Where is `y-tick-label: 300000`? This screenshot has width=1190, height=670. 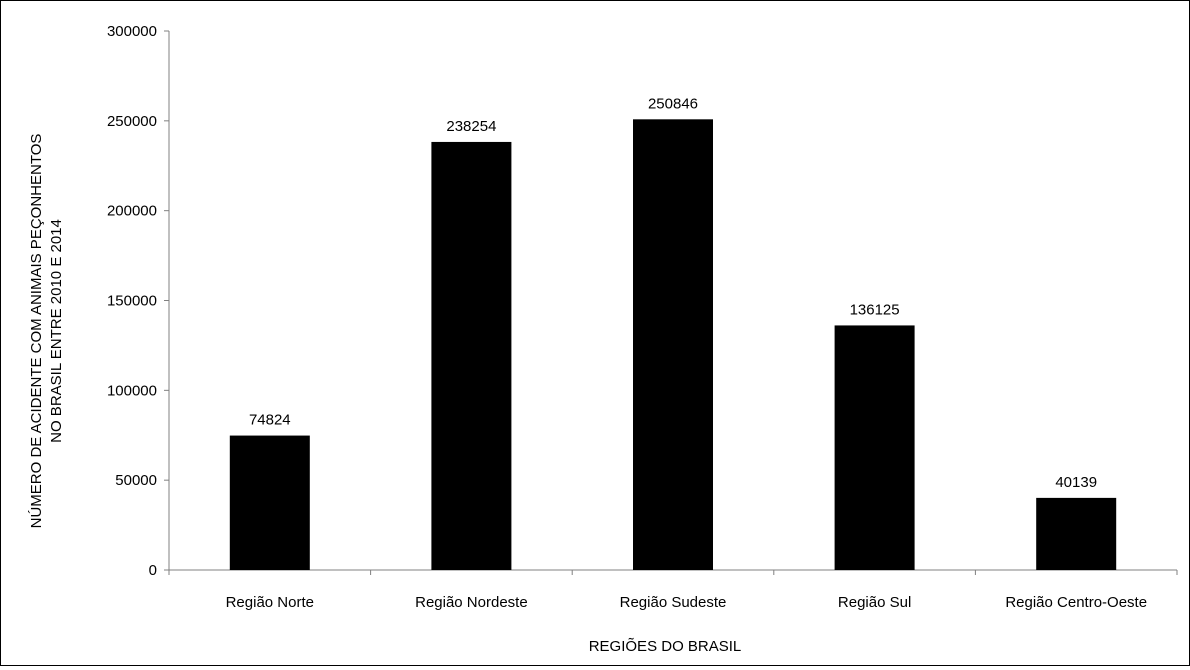
y-tick-label: 300000 is located at coordinates (132, 31).